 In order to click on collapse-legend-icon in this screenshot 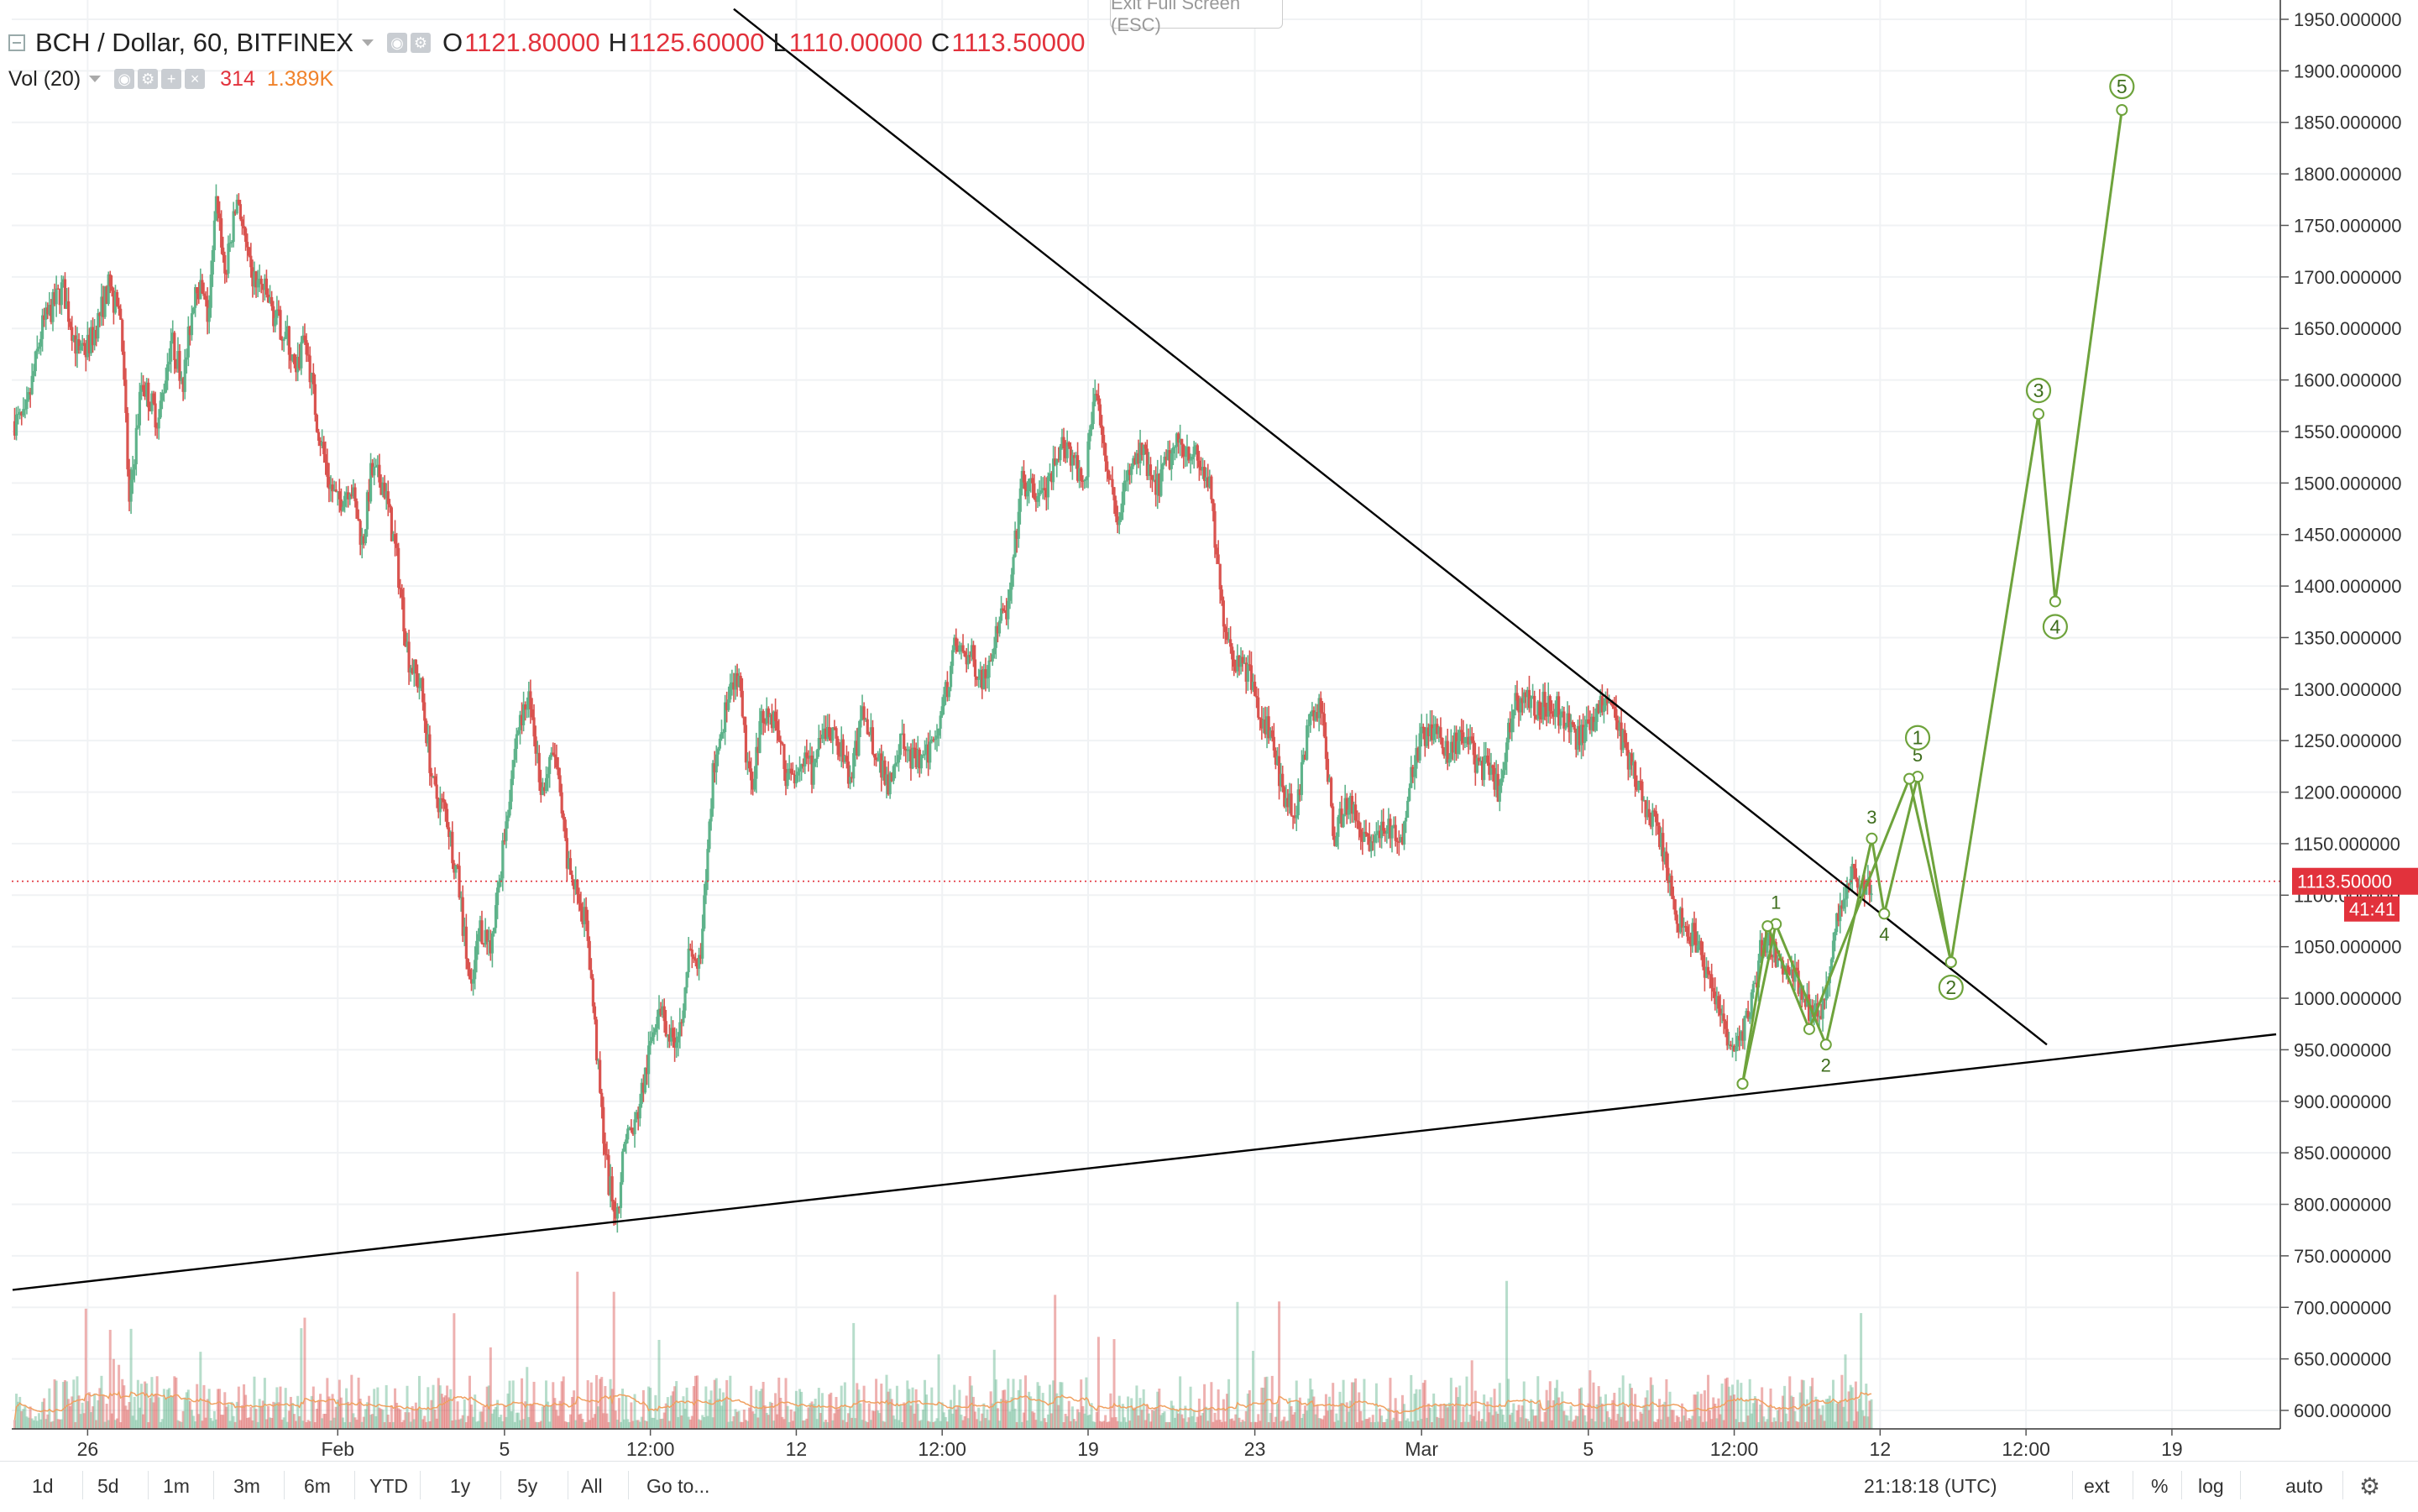, I will do `click(16, 42)`.